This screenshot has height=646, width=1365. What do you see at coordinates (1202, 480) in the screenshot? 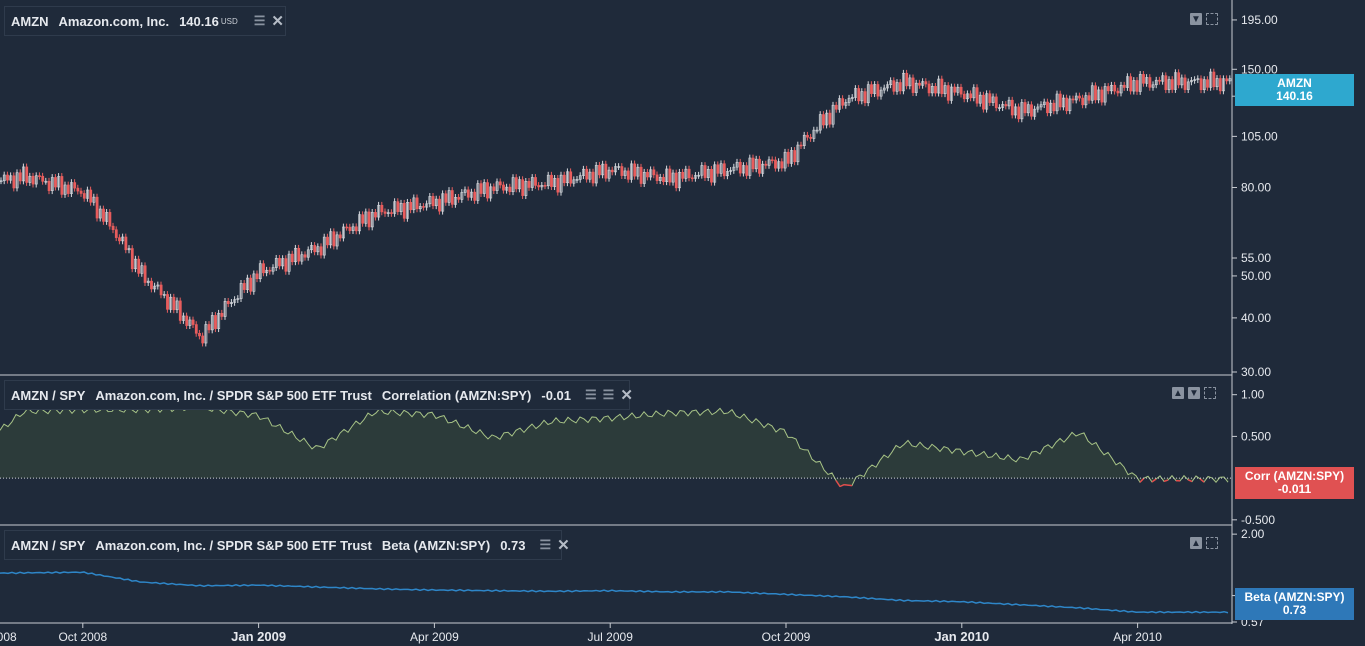
I see `correlation-negative-segment` at bounding box center [1202, 480].